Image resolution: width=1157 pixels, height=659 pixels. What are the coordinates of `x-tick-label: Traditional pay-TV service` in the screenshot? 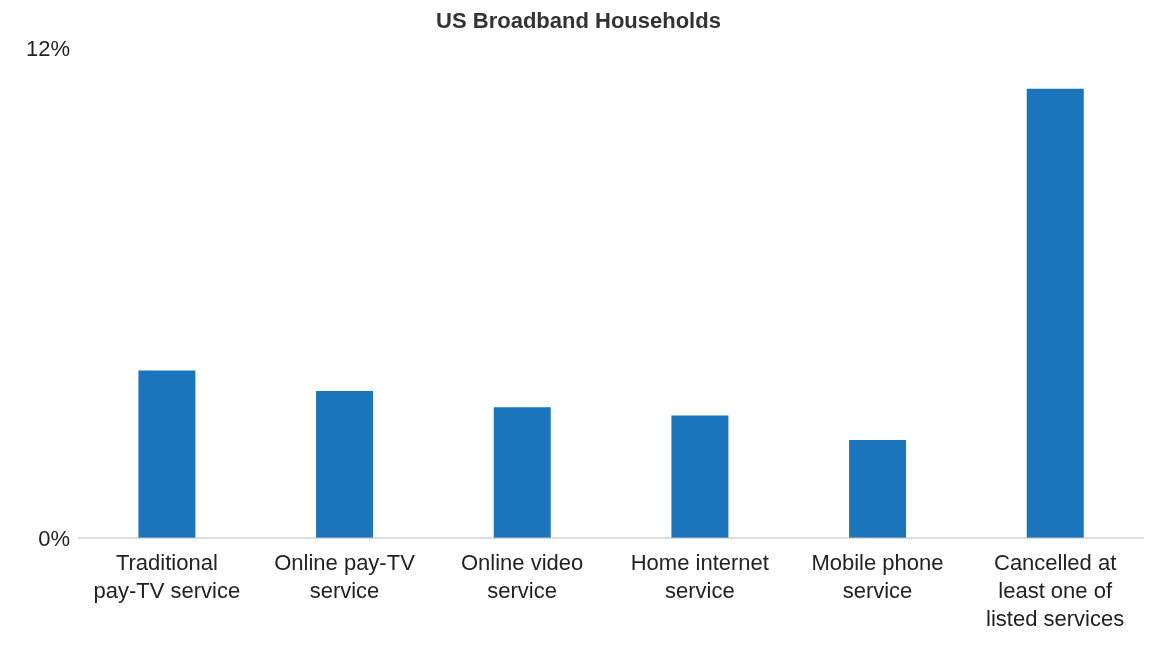 It's located at (167, 576).